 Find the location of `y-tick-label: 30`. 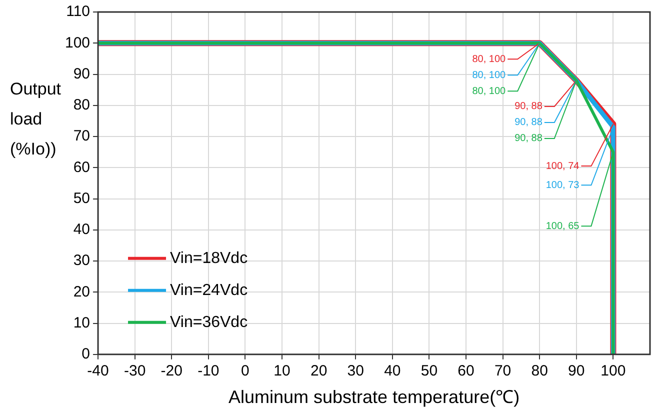

y-tick-label: 30 is located at coordinates (81, 261).